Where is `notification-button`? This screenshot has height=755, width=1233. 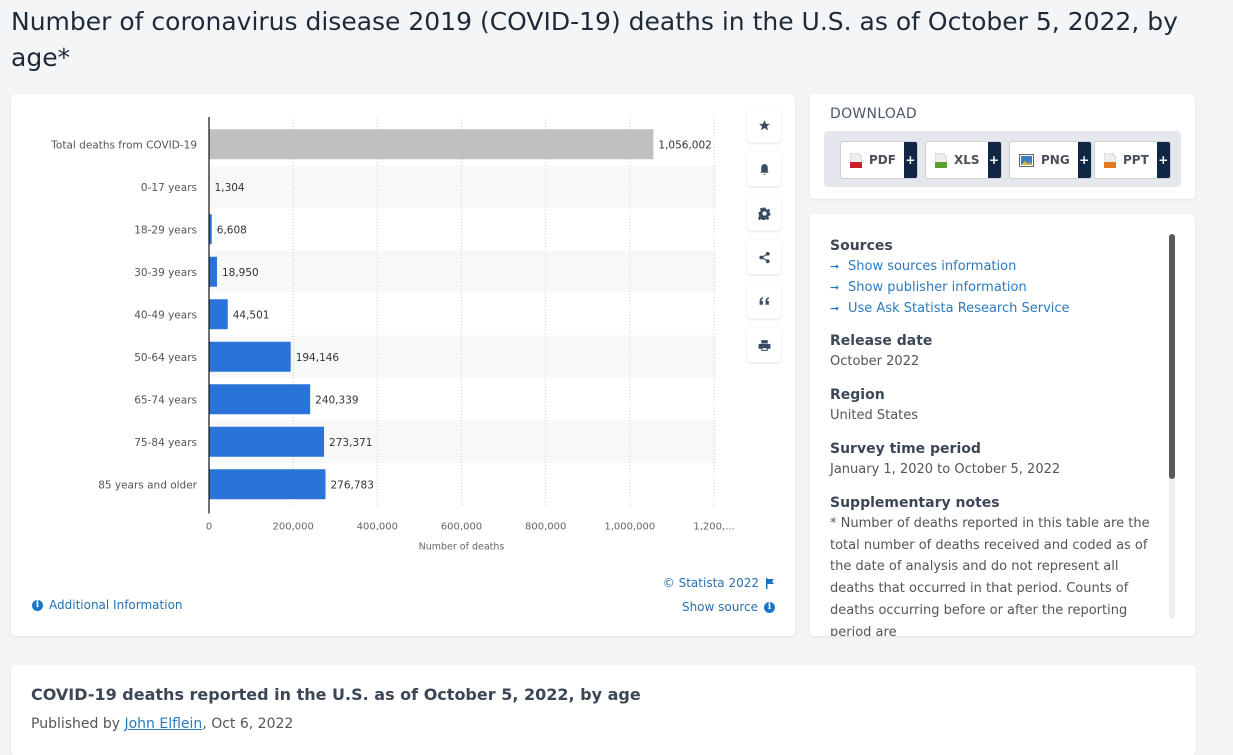
notification-button is located at coordinates (764, 169).